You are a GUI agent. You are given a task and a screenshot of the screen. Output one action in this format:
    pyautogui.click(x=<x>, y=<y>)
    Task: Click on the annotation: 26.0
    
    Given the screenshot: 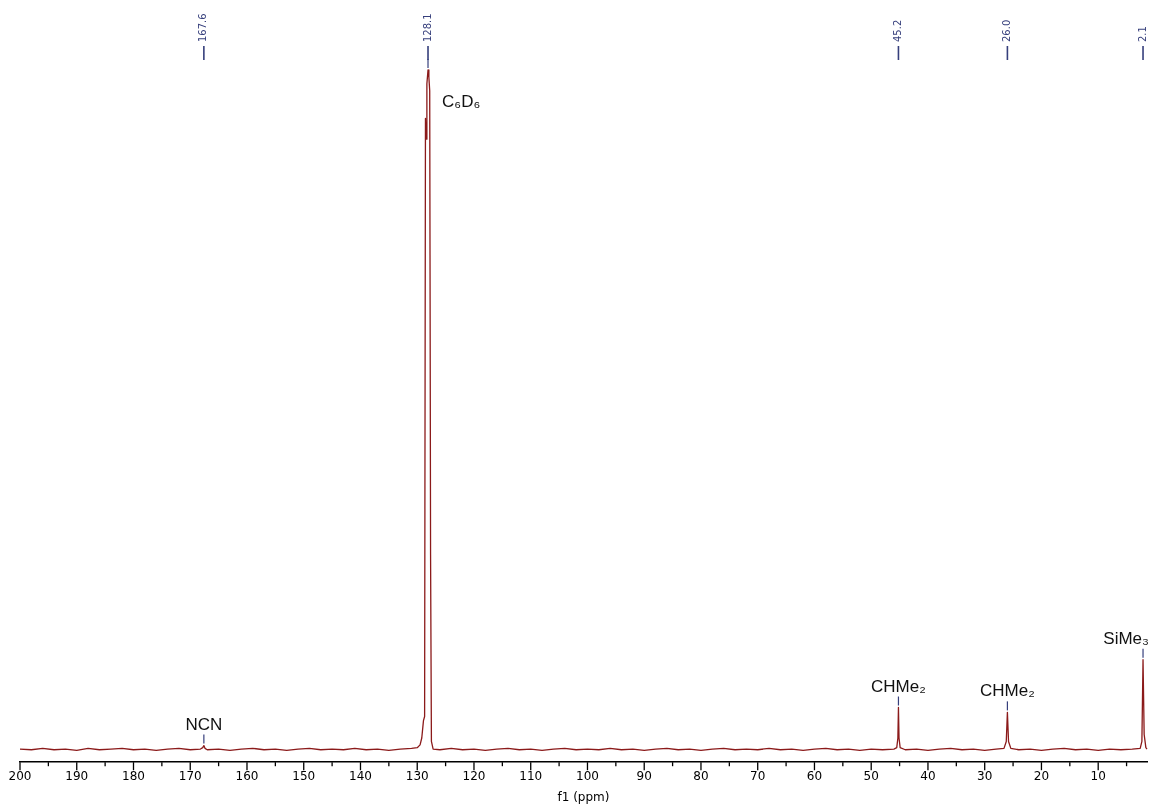 What is the action you would take?
    pyautogui.click(x=1006, y=30)
    